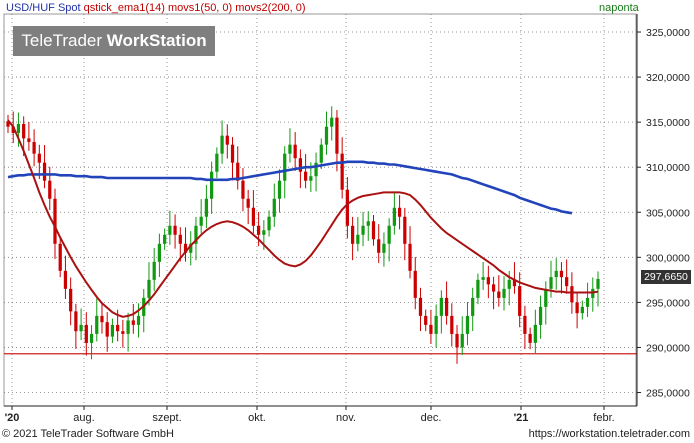 The height and width of the screenshot is (443, 694). I want to click on y-tick-label: 285,0000, so click(668, 393).